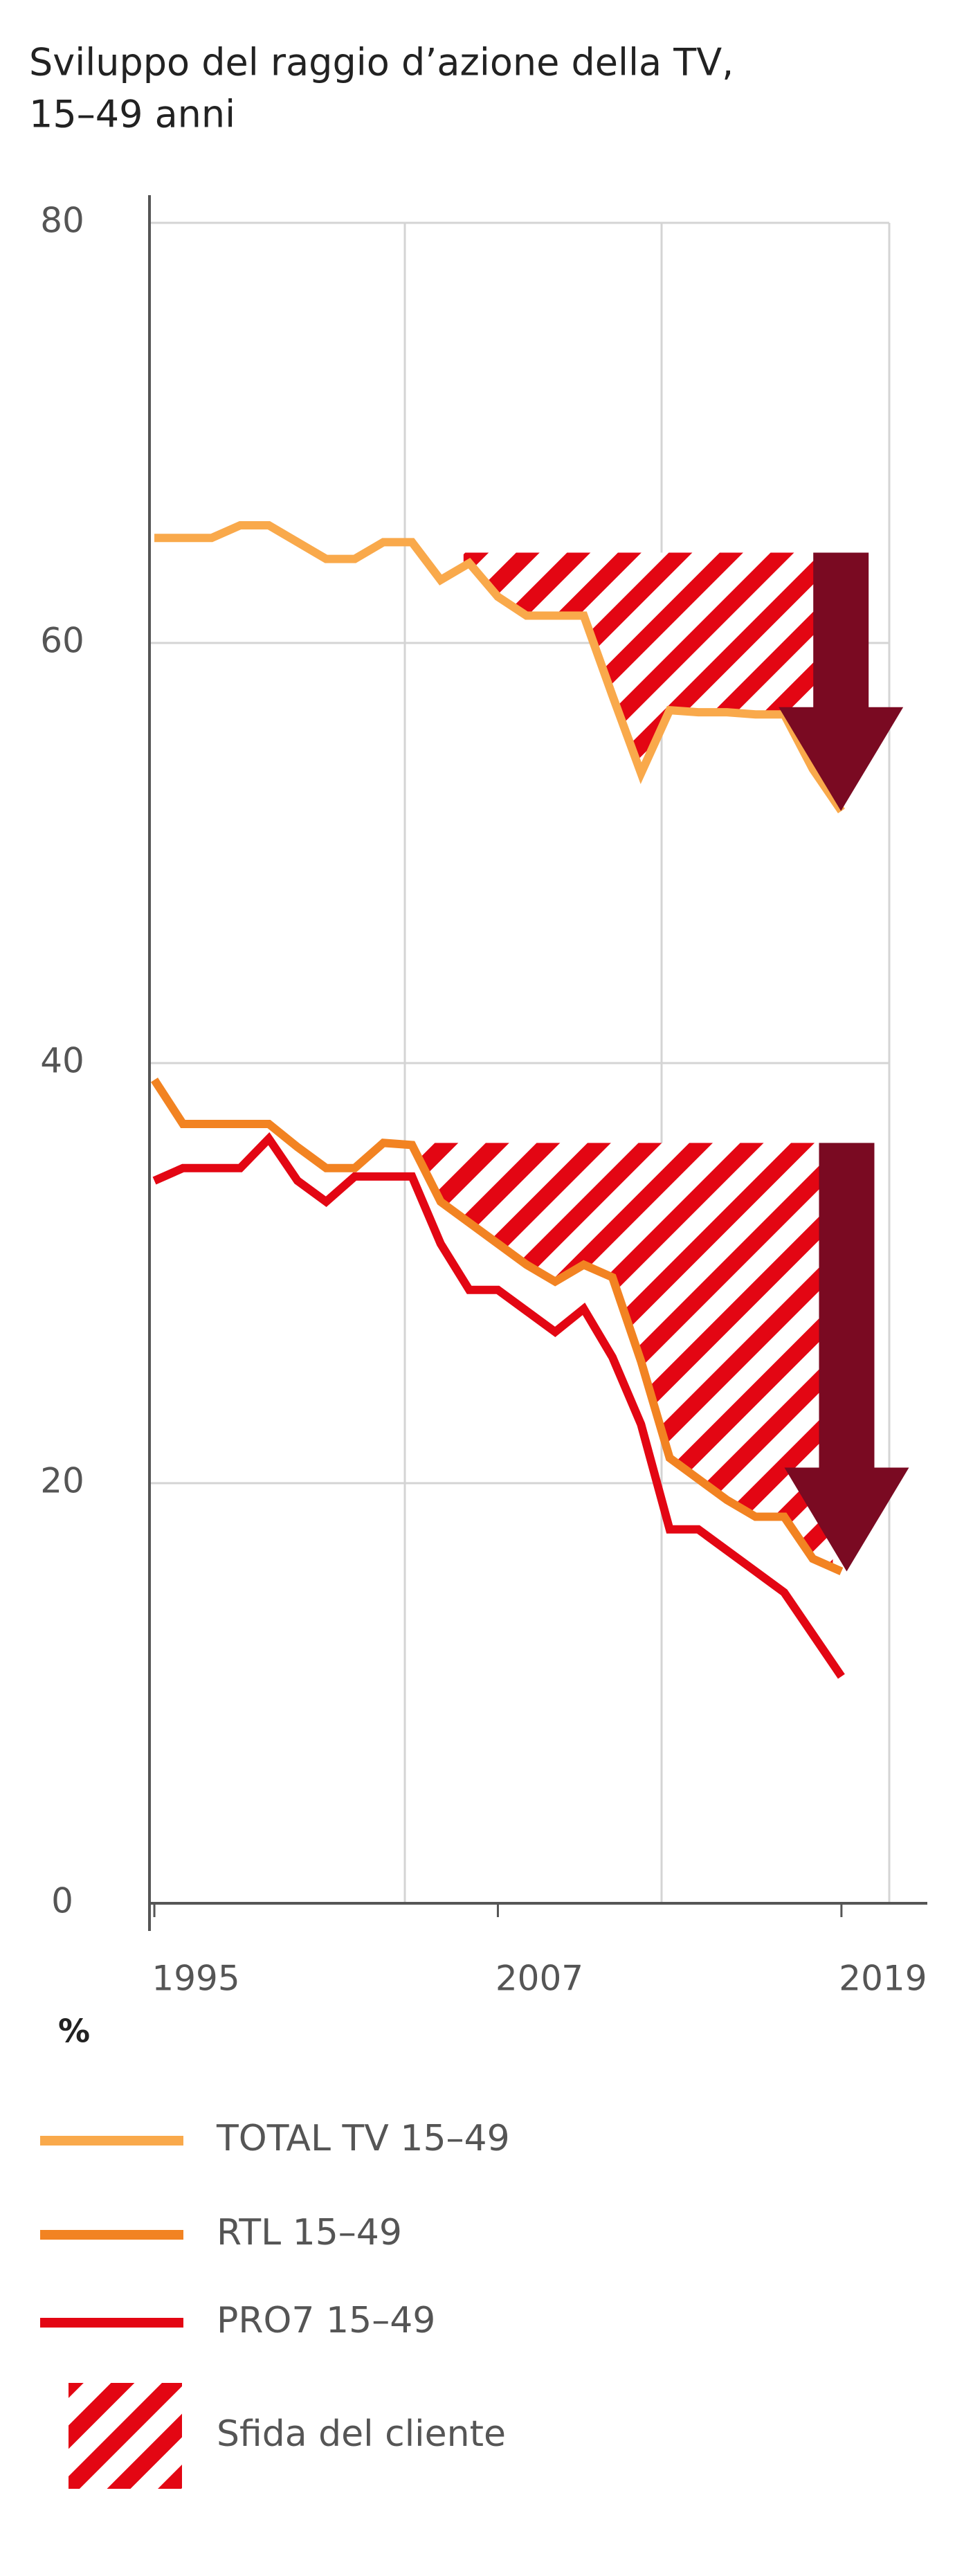 The height and width of the screenshot is (2576, 955). I want to click on y-tick-label: 40, so click(62, 1061).